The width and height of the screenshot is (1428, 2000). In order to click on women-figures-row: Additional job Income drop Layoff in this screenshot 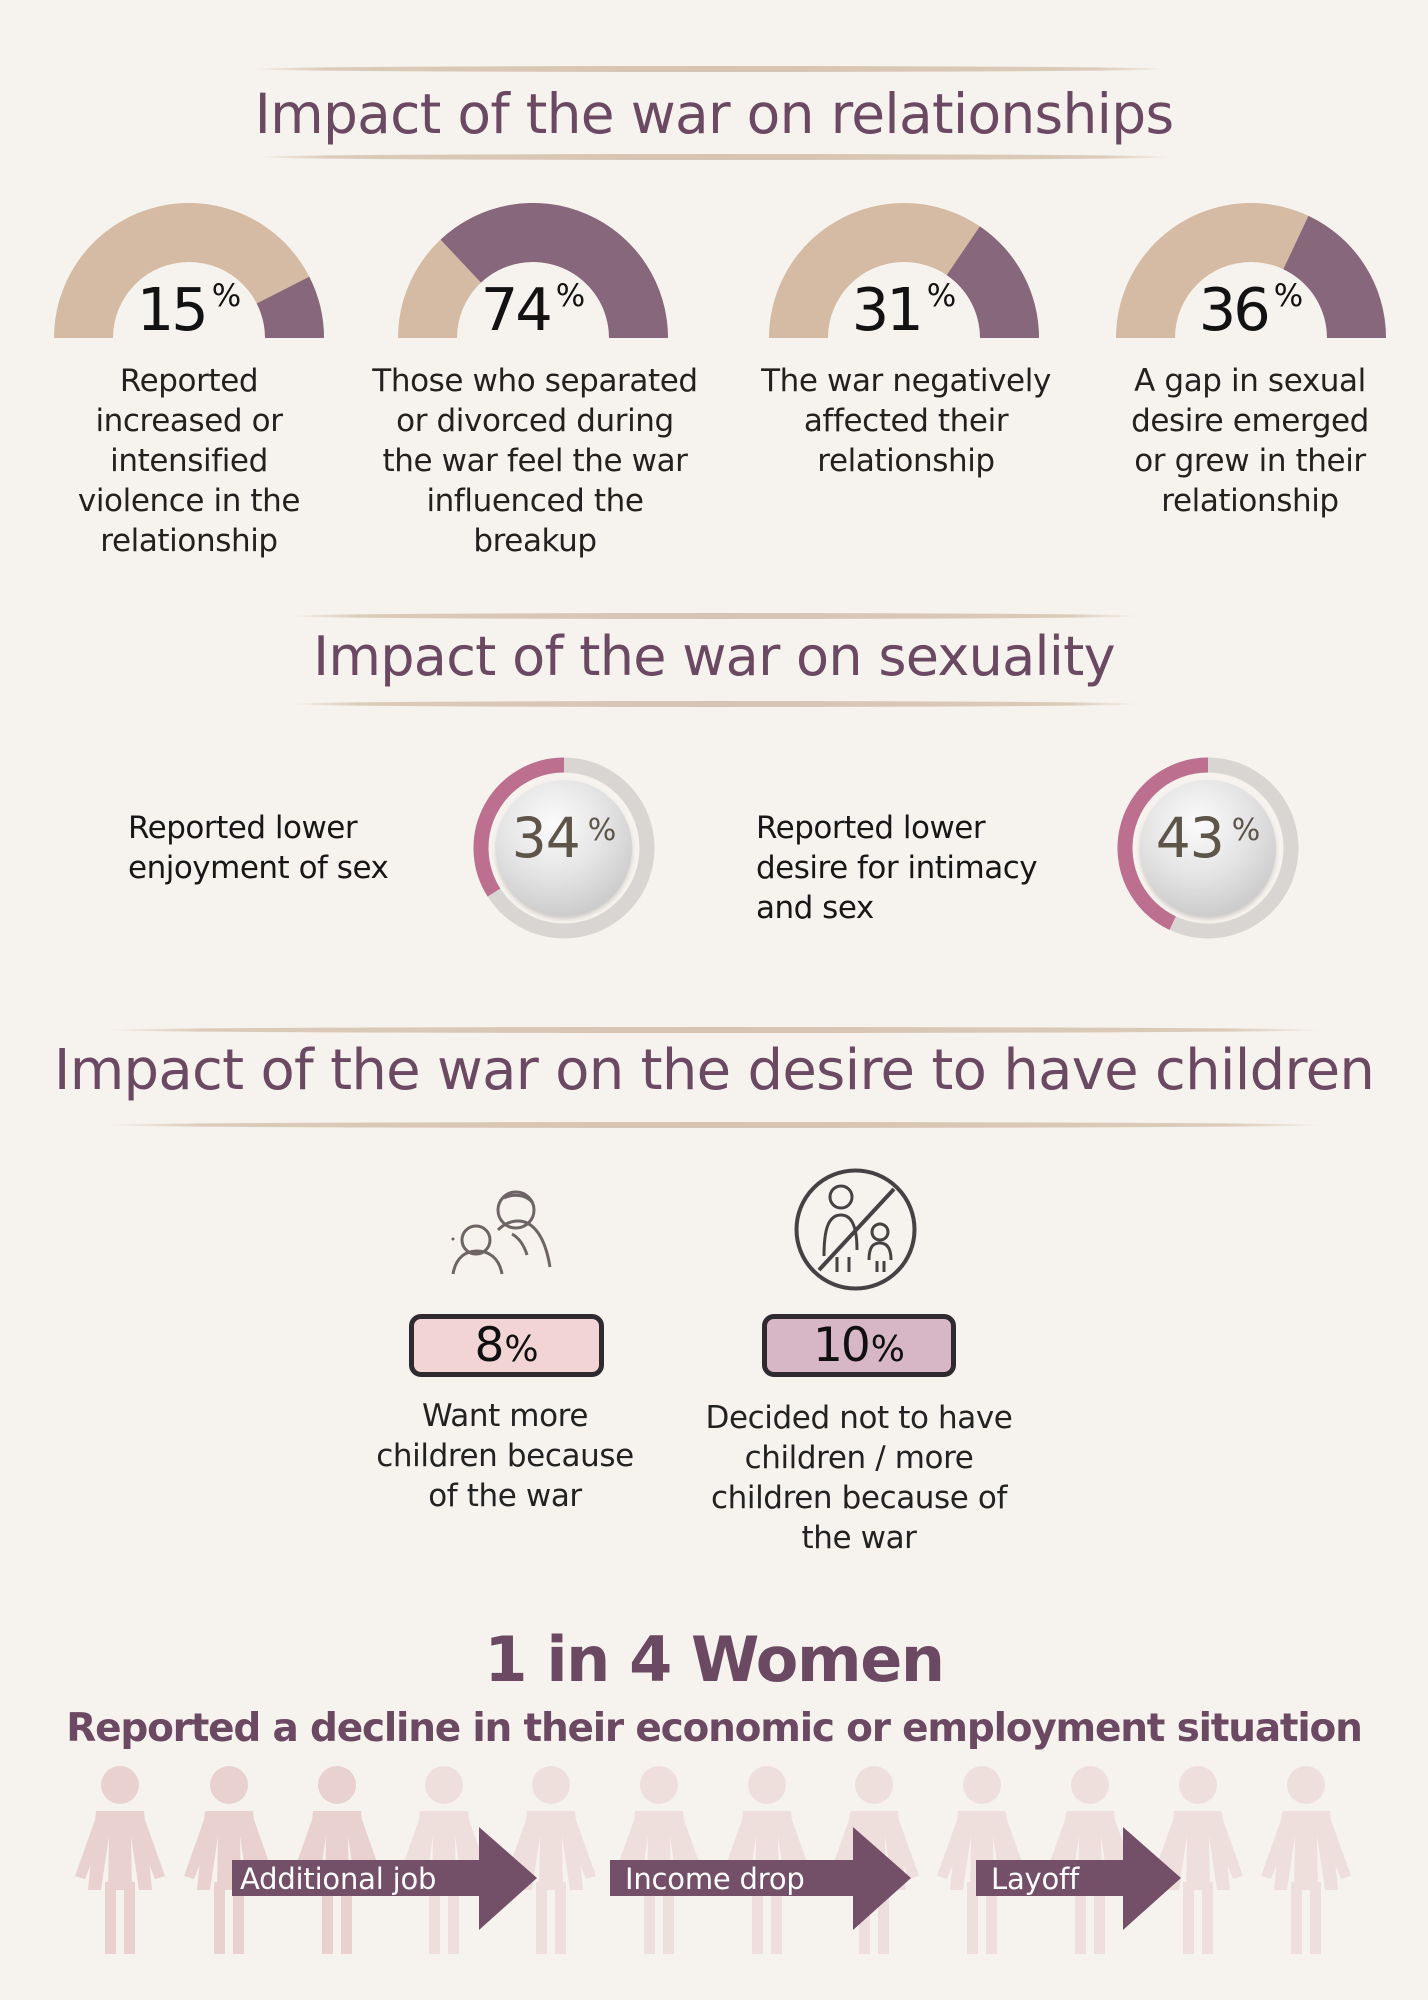, I will do `click(714, 1860)`.